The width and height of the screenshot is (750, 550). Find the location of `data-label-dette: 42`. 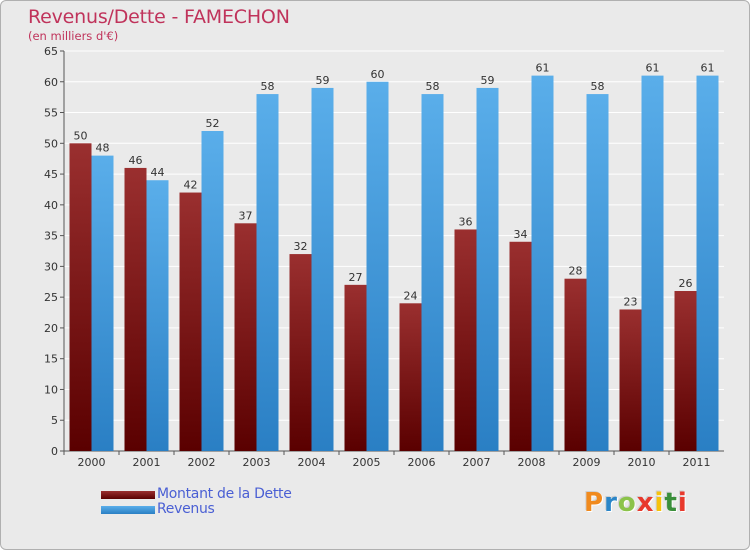

data-label-dette: 42 is located at coordinates (191, 185).